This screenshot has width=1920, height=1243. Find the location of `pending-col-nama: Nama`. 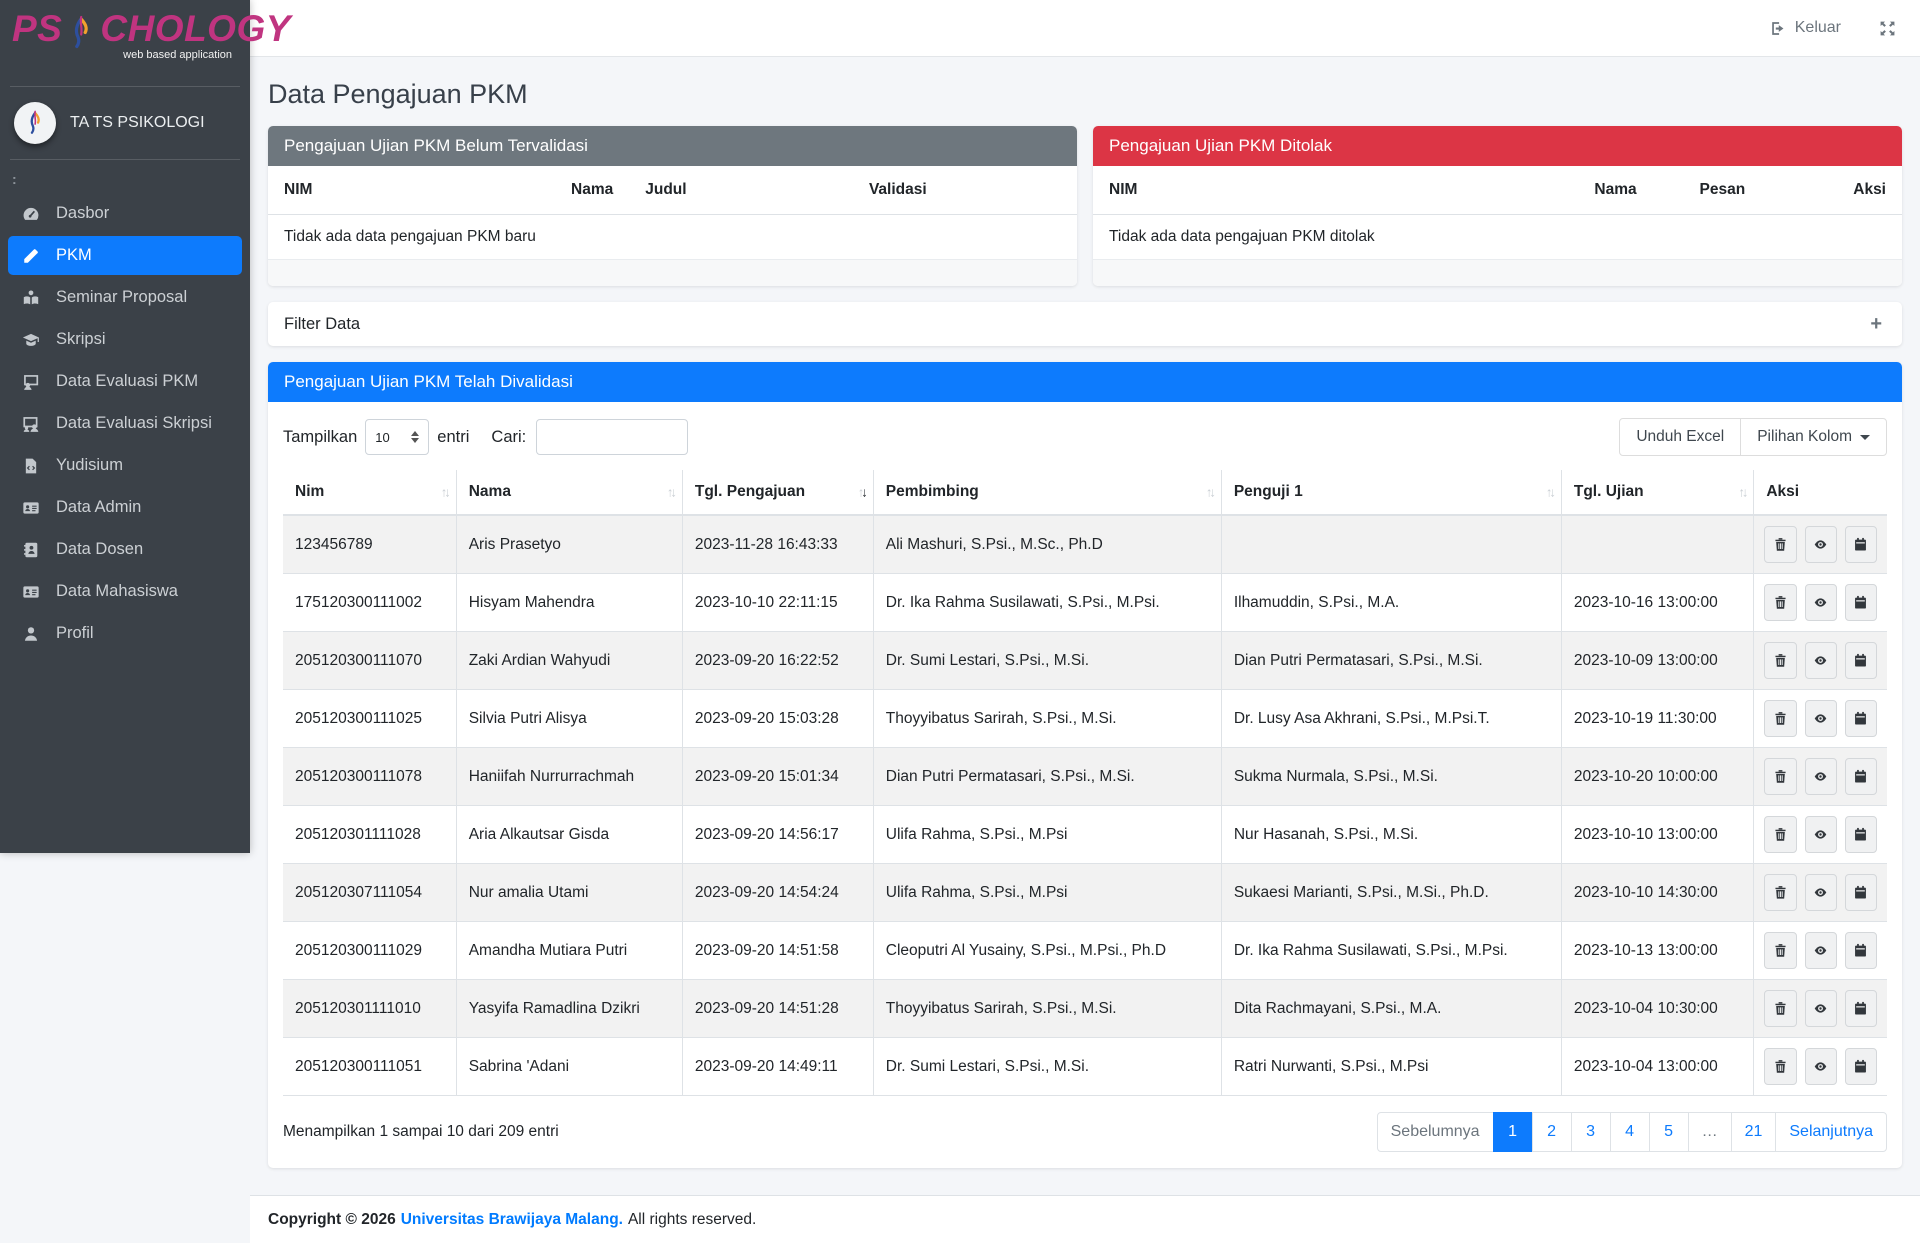

pending-col-nama: Nama is located at coordinates (592, 190).